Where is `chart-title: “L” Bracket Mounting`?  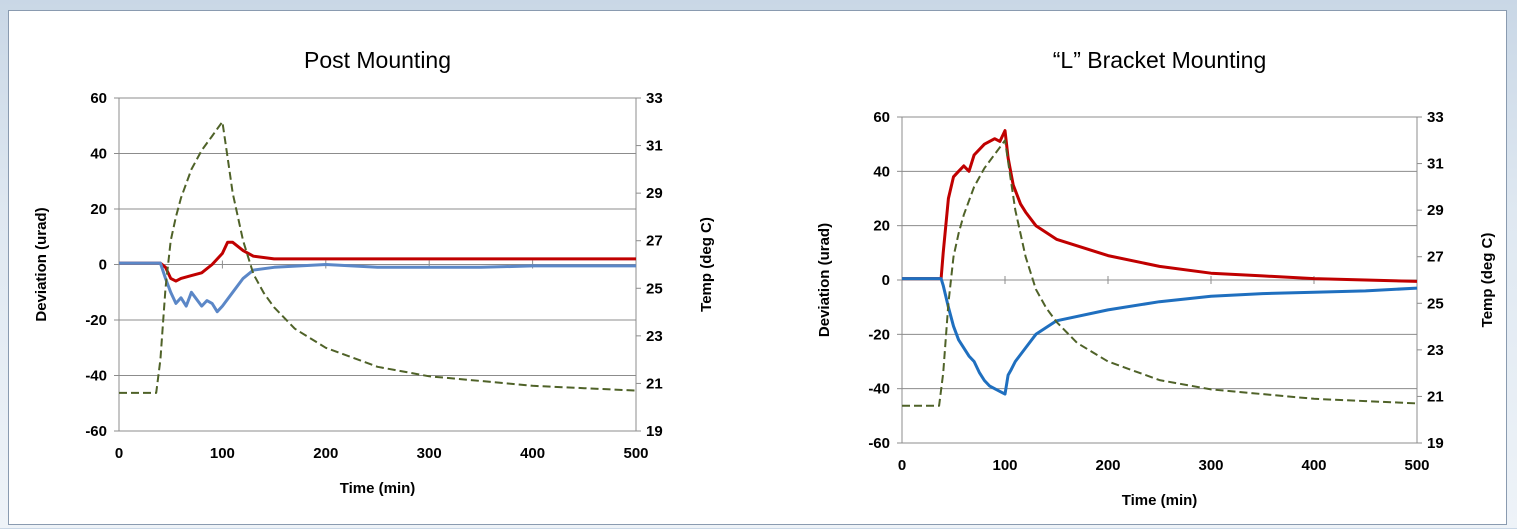 chart-title: “L” Bracket Mounting is located at coordinates (1159, 60).